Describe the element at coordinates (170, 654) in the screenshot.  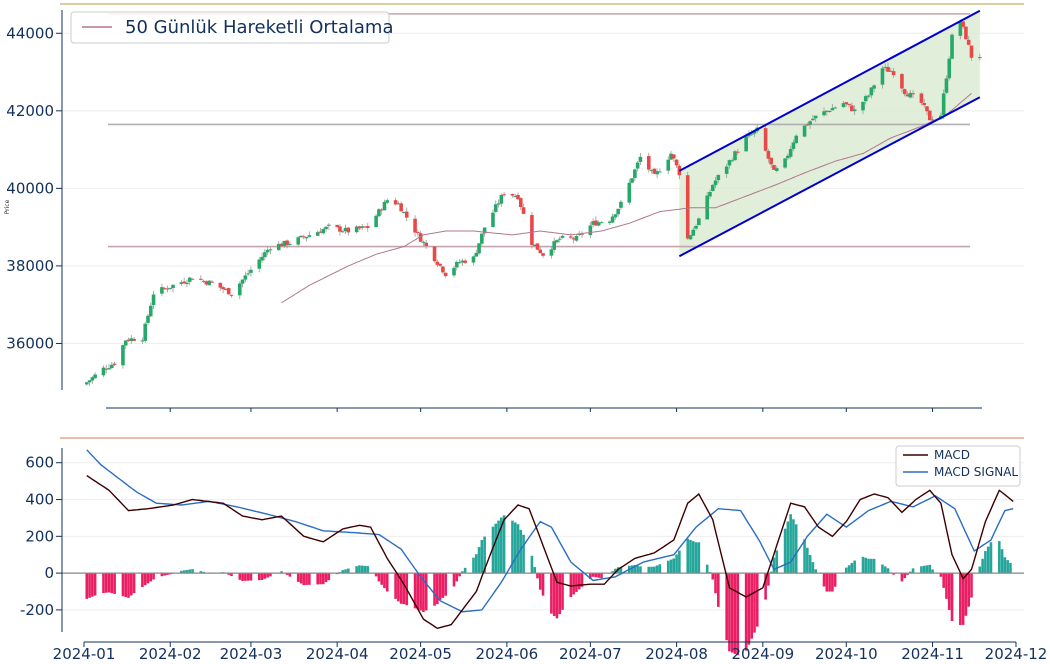
I see `macd-xtick-label: 2024-02` at that location.